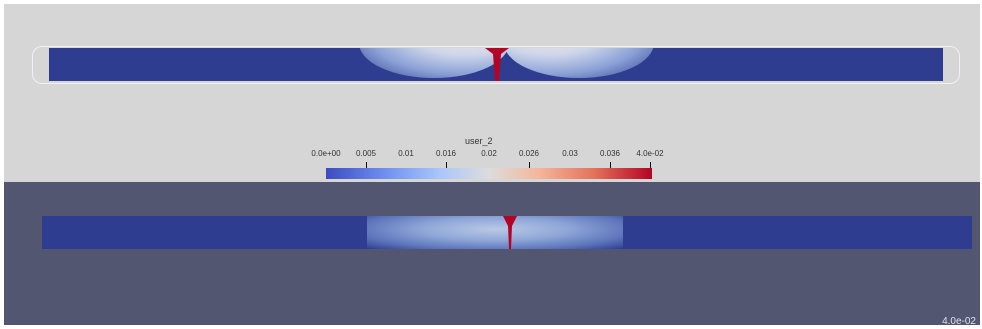  Describe the element at coordinates (489, 153) in the screenshot. I see `tick-label-4: 0.02` at that location.